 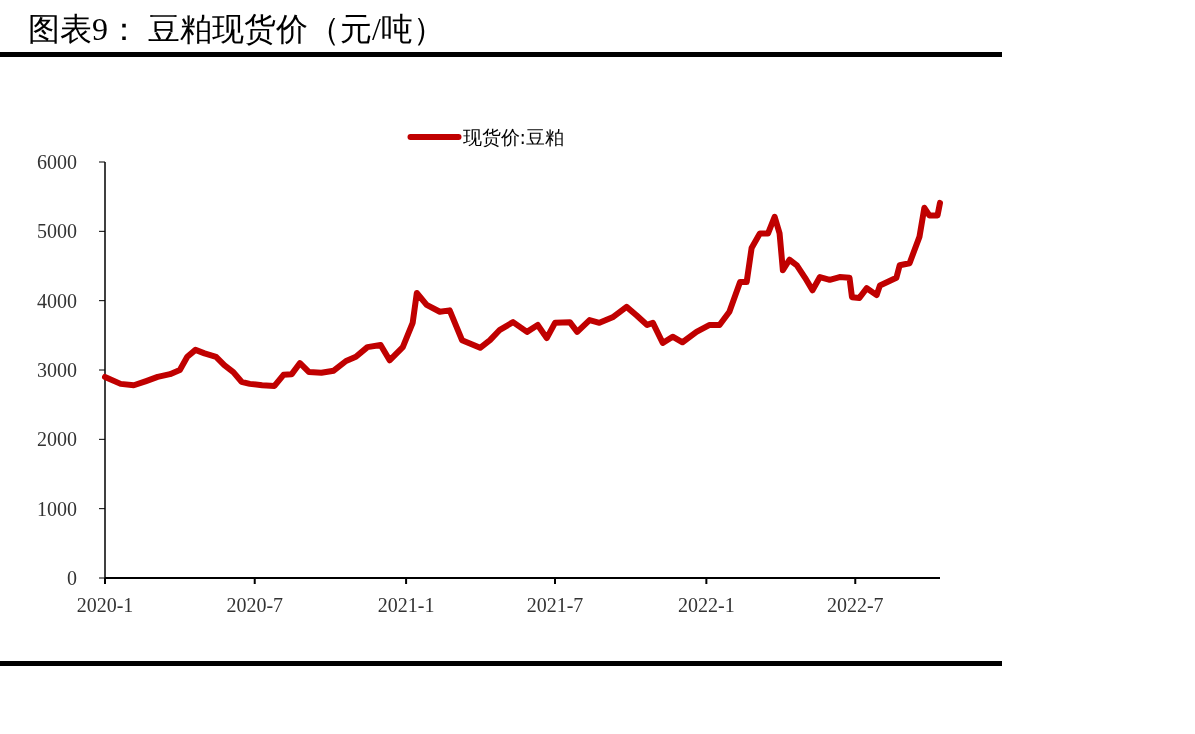 What do you see at coordinates (57, 300) in the screenshot?
I see `y-tick-label: 4000` at bounding box center [57, 300].